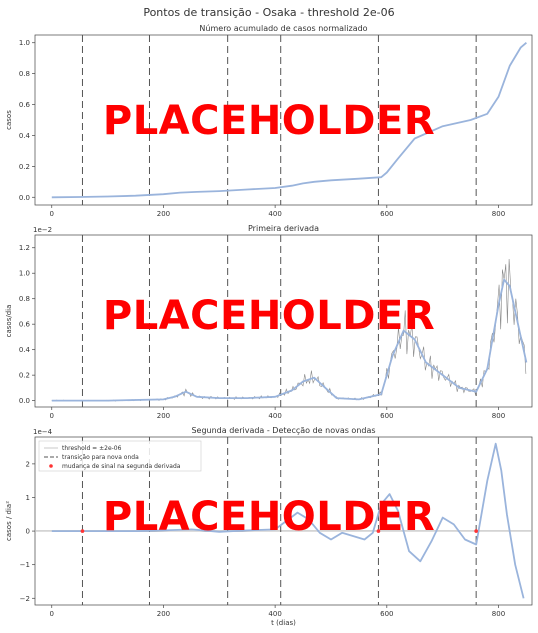 Image resolution: width=538 pixels, height=633 pixels. I want to click on legend-label: mudança de sinal na segunda derivada, so click(121, 466).